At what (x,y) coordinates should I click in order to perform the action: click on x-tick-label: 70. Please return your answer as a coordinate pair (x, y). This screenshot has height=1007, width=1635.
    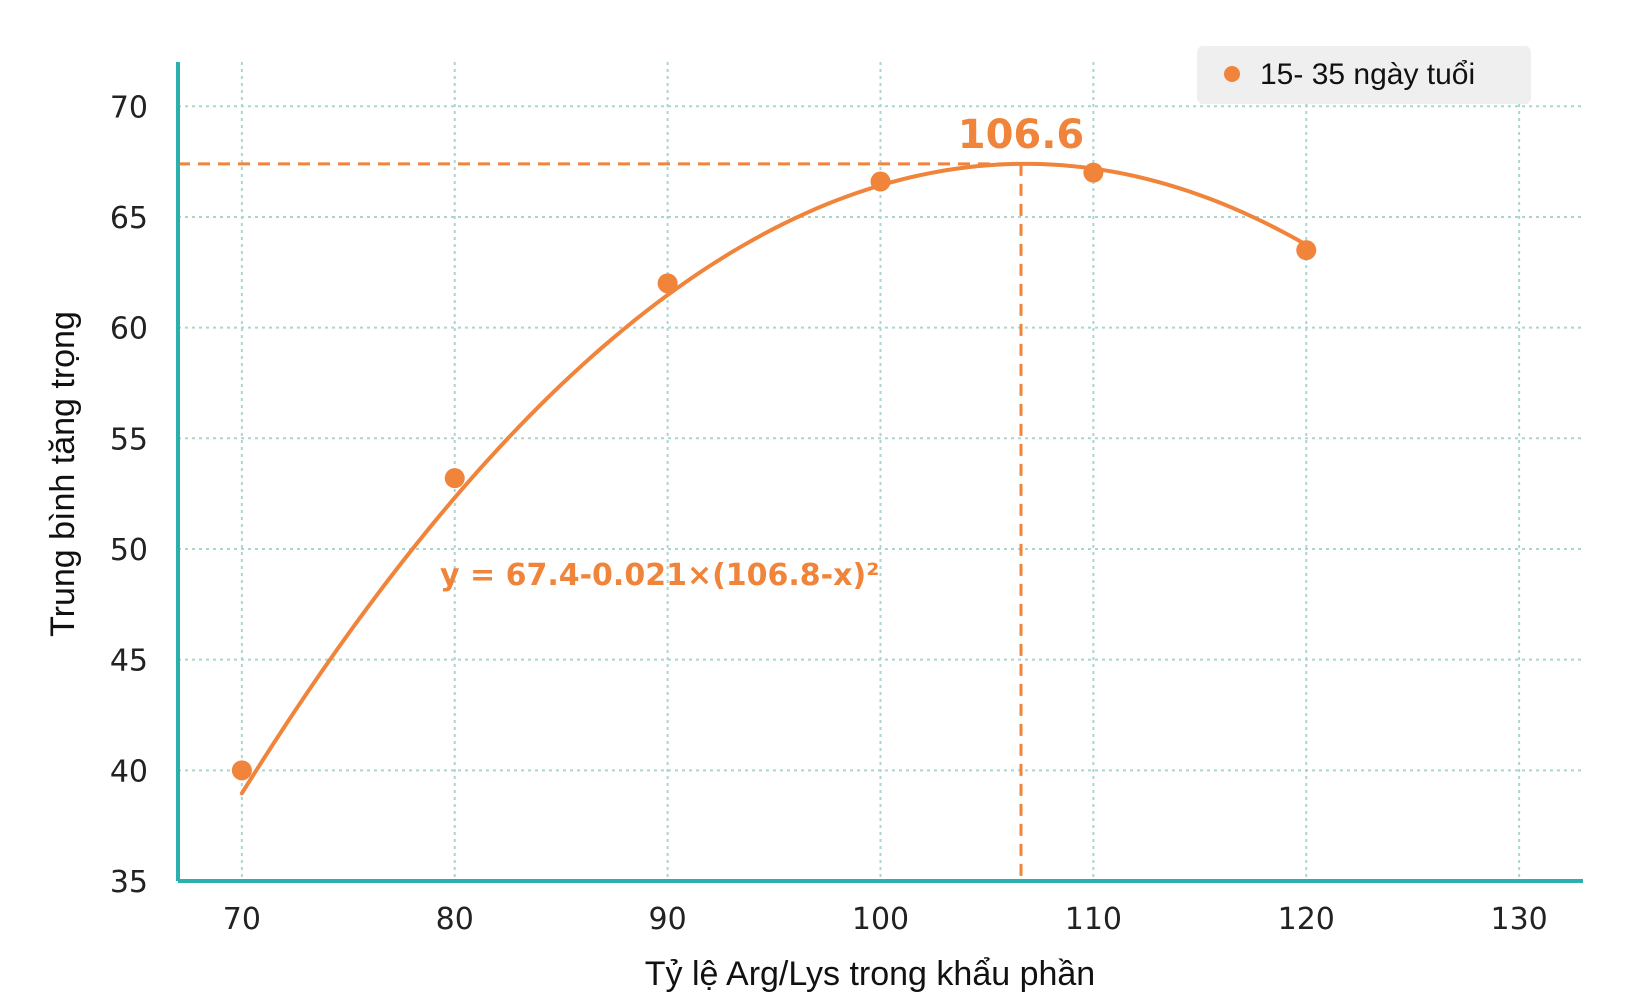
    Looking at the image, I should click on (242, 919).